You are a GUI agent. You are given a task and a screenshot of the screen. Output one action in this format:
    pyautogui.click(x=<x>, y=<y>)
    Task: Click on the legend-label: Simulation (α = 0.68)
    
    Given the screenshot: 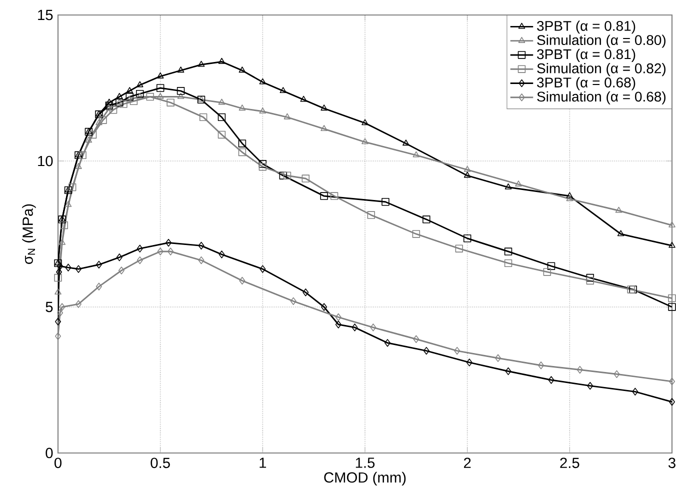 What is the action you would take?
    pyautogui.click(x=601, y=97)
    